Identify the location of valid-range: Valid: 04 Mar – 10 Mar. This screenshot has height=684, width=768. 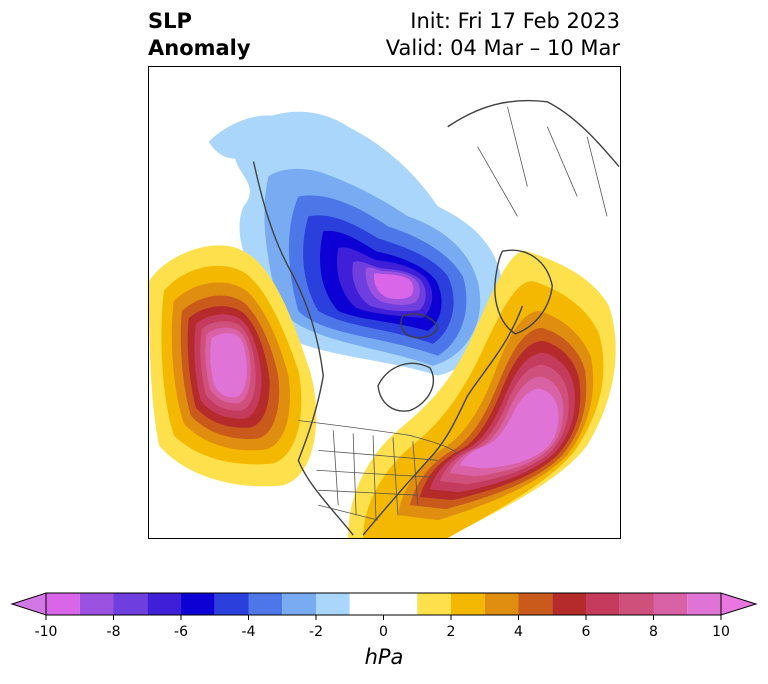
(502, 48).